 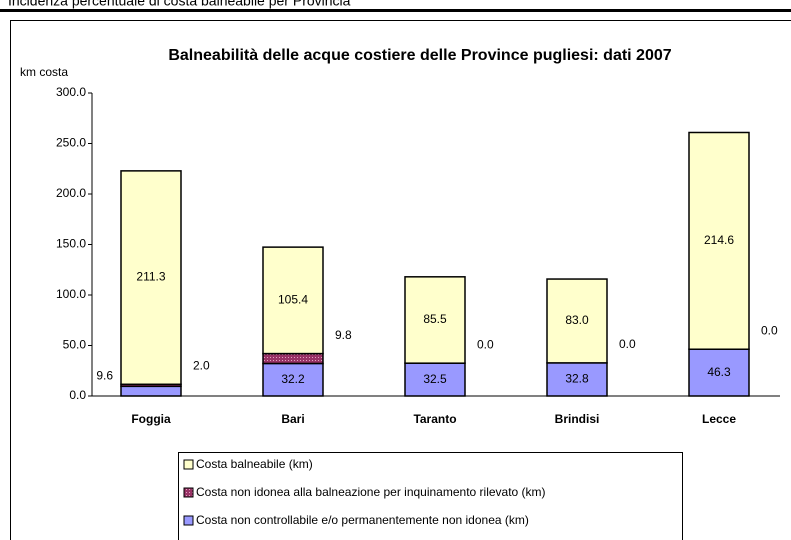 I want to click on data-label: 32.2, so click(x=293, y=379).